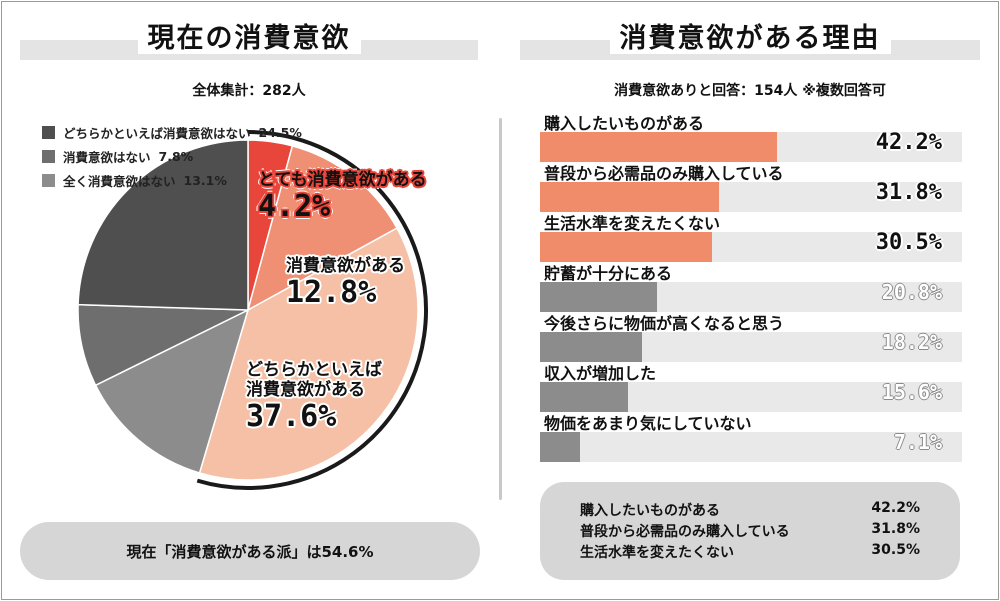  I want to click on bar-row: 収入が増加した 15.6%, so click(751, 386).